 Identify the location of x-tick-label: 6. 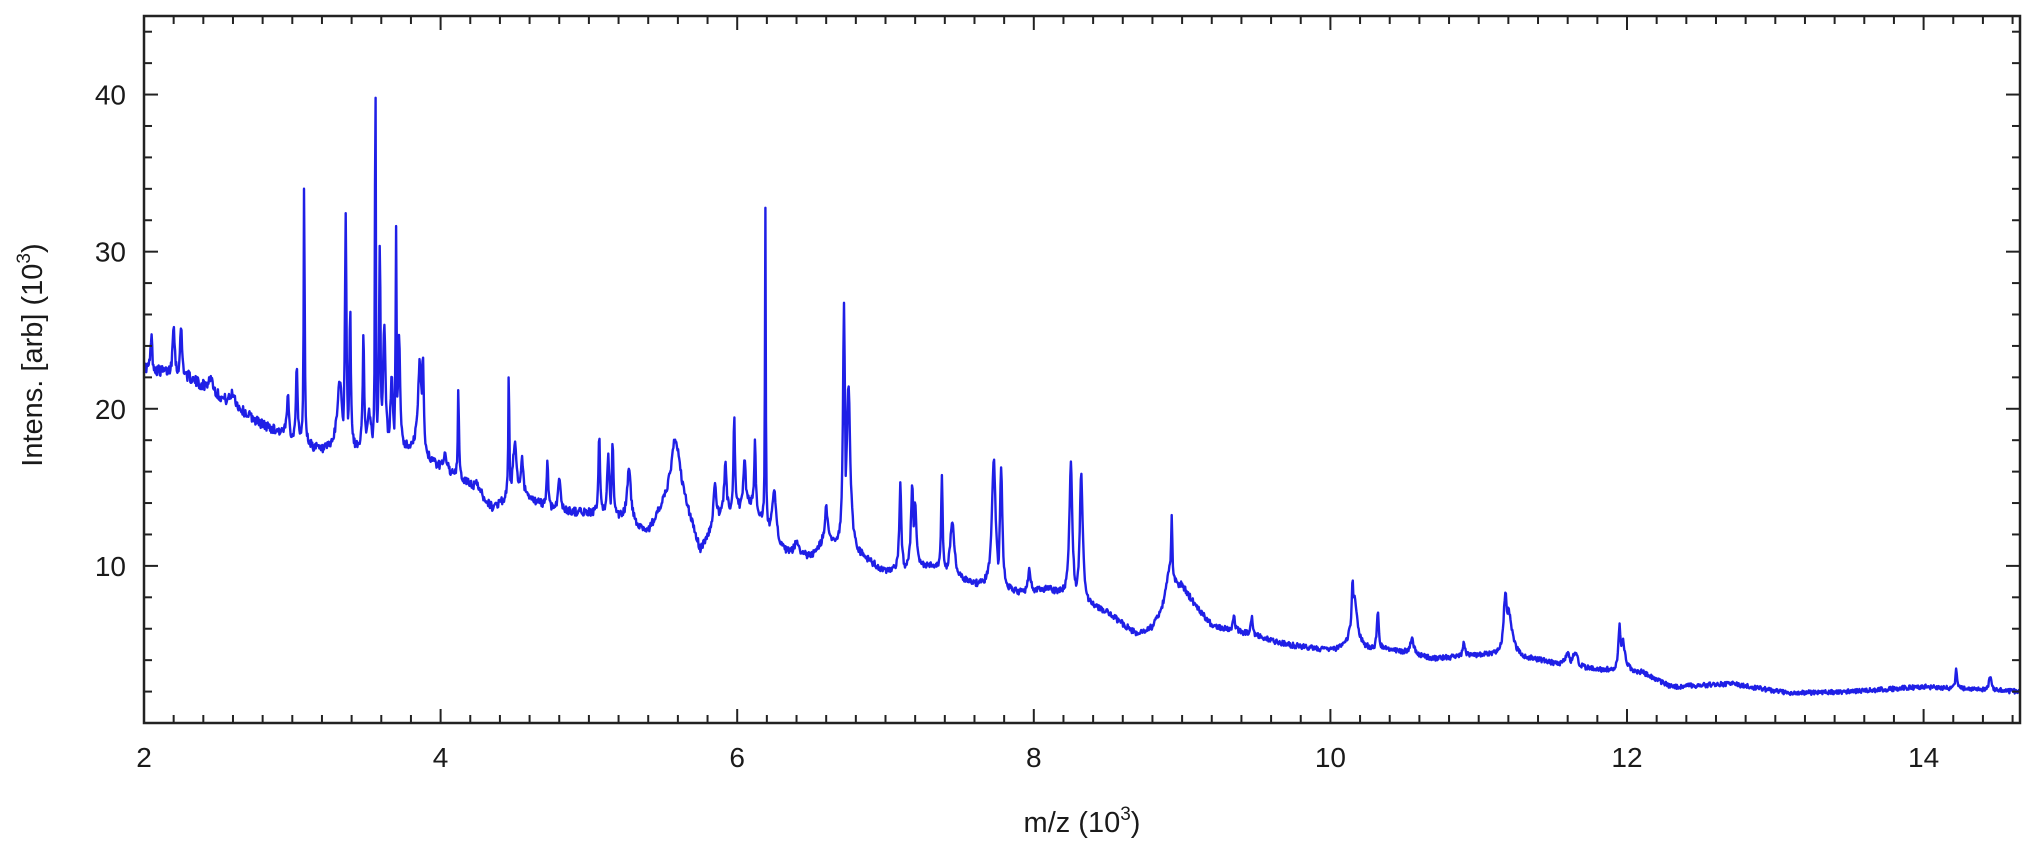
(737, 757).